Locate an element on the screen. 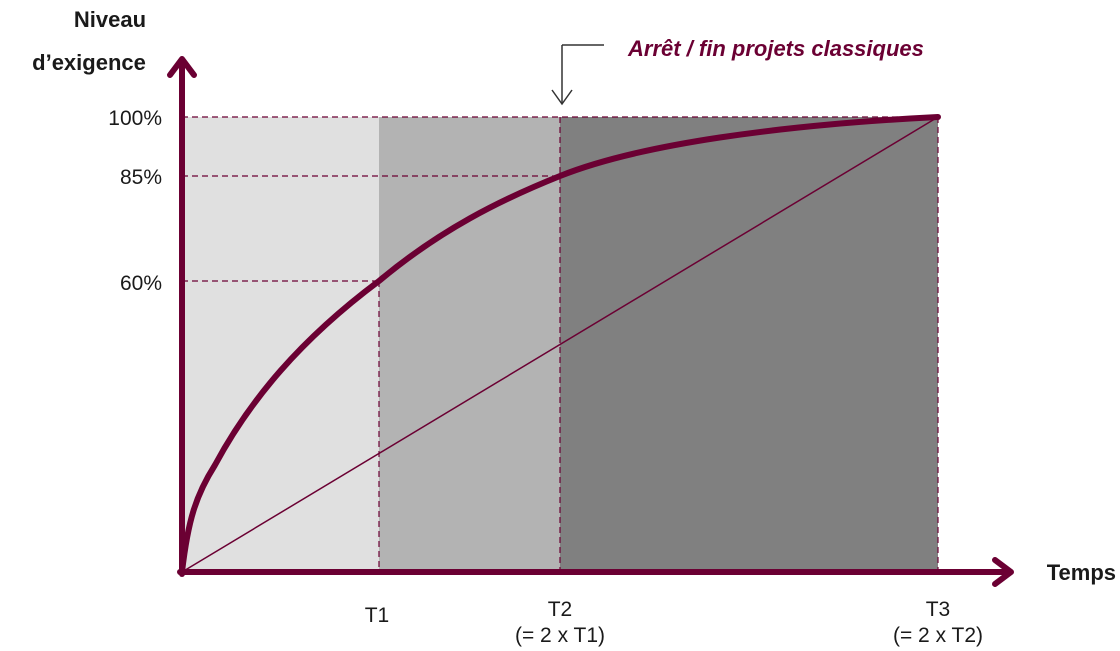 Image resolution: width=1120 pixels, height=651 pixels. y-axis-title-line1: Niveau is located at coordinates (110, 19).